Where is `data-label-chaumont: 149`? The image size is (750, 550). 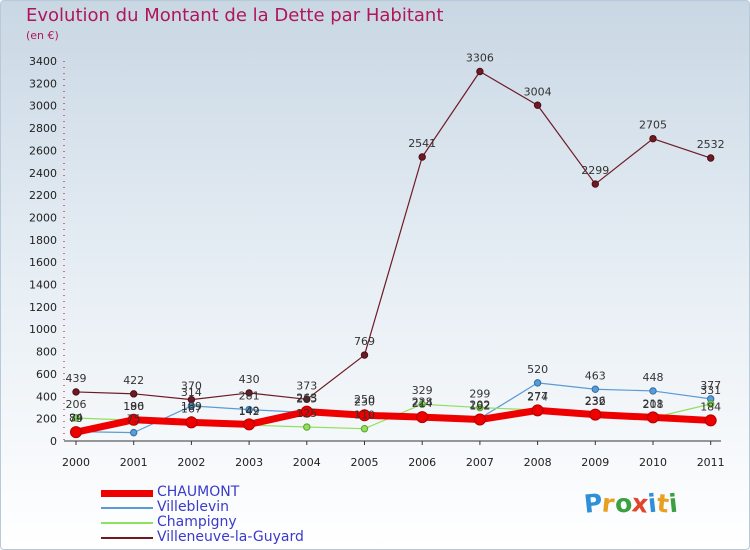 data-label-chaumont: 149 is located at coordinates (249, 410).